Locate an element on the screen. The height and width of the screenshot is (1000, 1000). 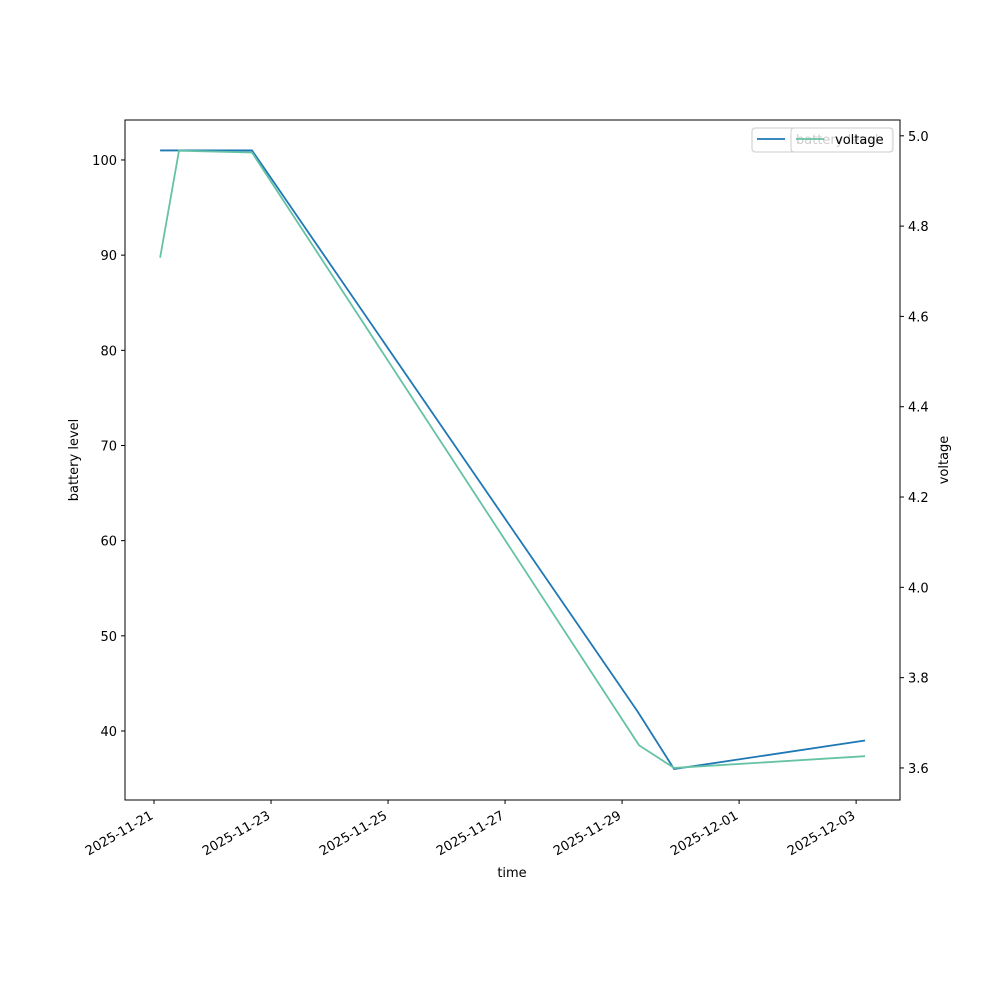
y2-tick-label: 4.8 is located at coordinates (918, 227).